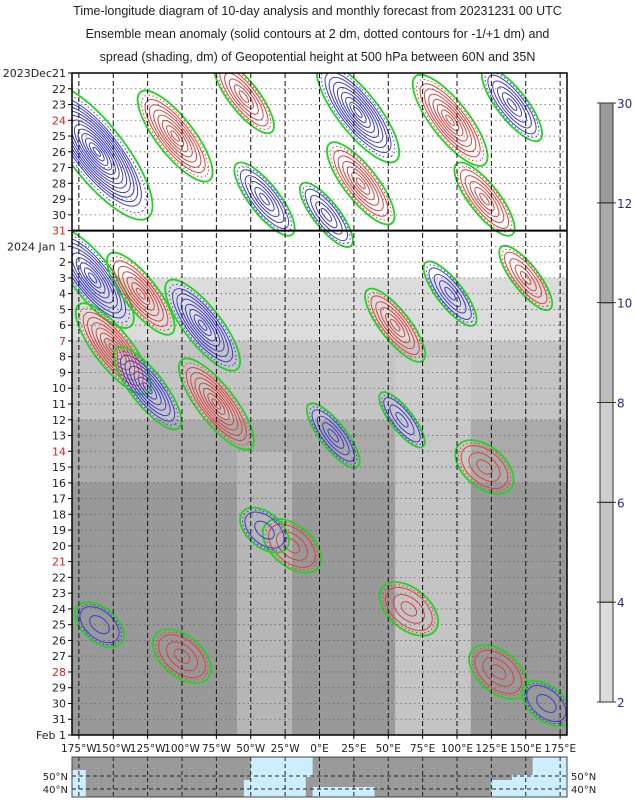 The image size is (635, 800). What do you see at coordinates (583, 777) in the screenshot?
I see `map-lat-label-right: 50°N` at bounding box center [583, 777].